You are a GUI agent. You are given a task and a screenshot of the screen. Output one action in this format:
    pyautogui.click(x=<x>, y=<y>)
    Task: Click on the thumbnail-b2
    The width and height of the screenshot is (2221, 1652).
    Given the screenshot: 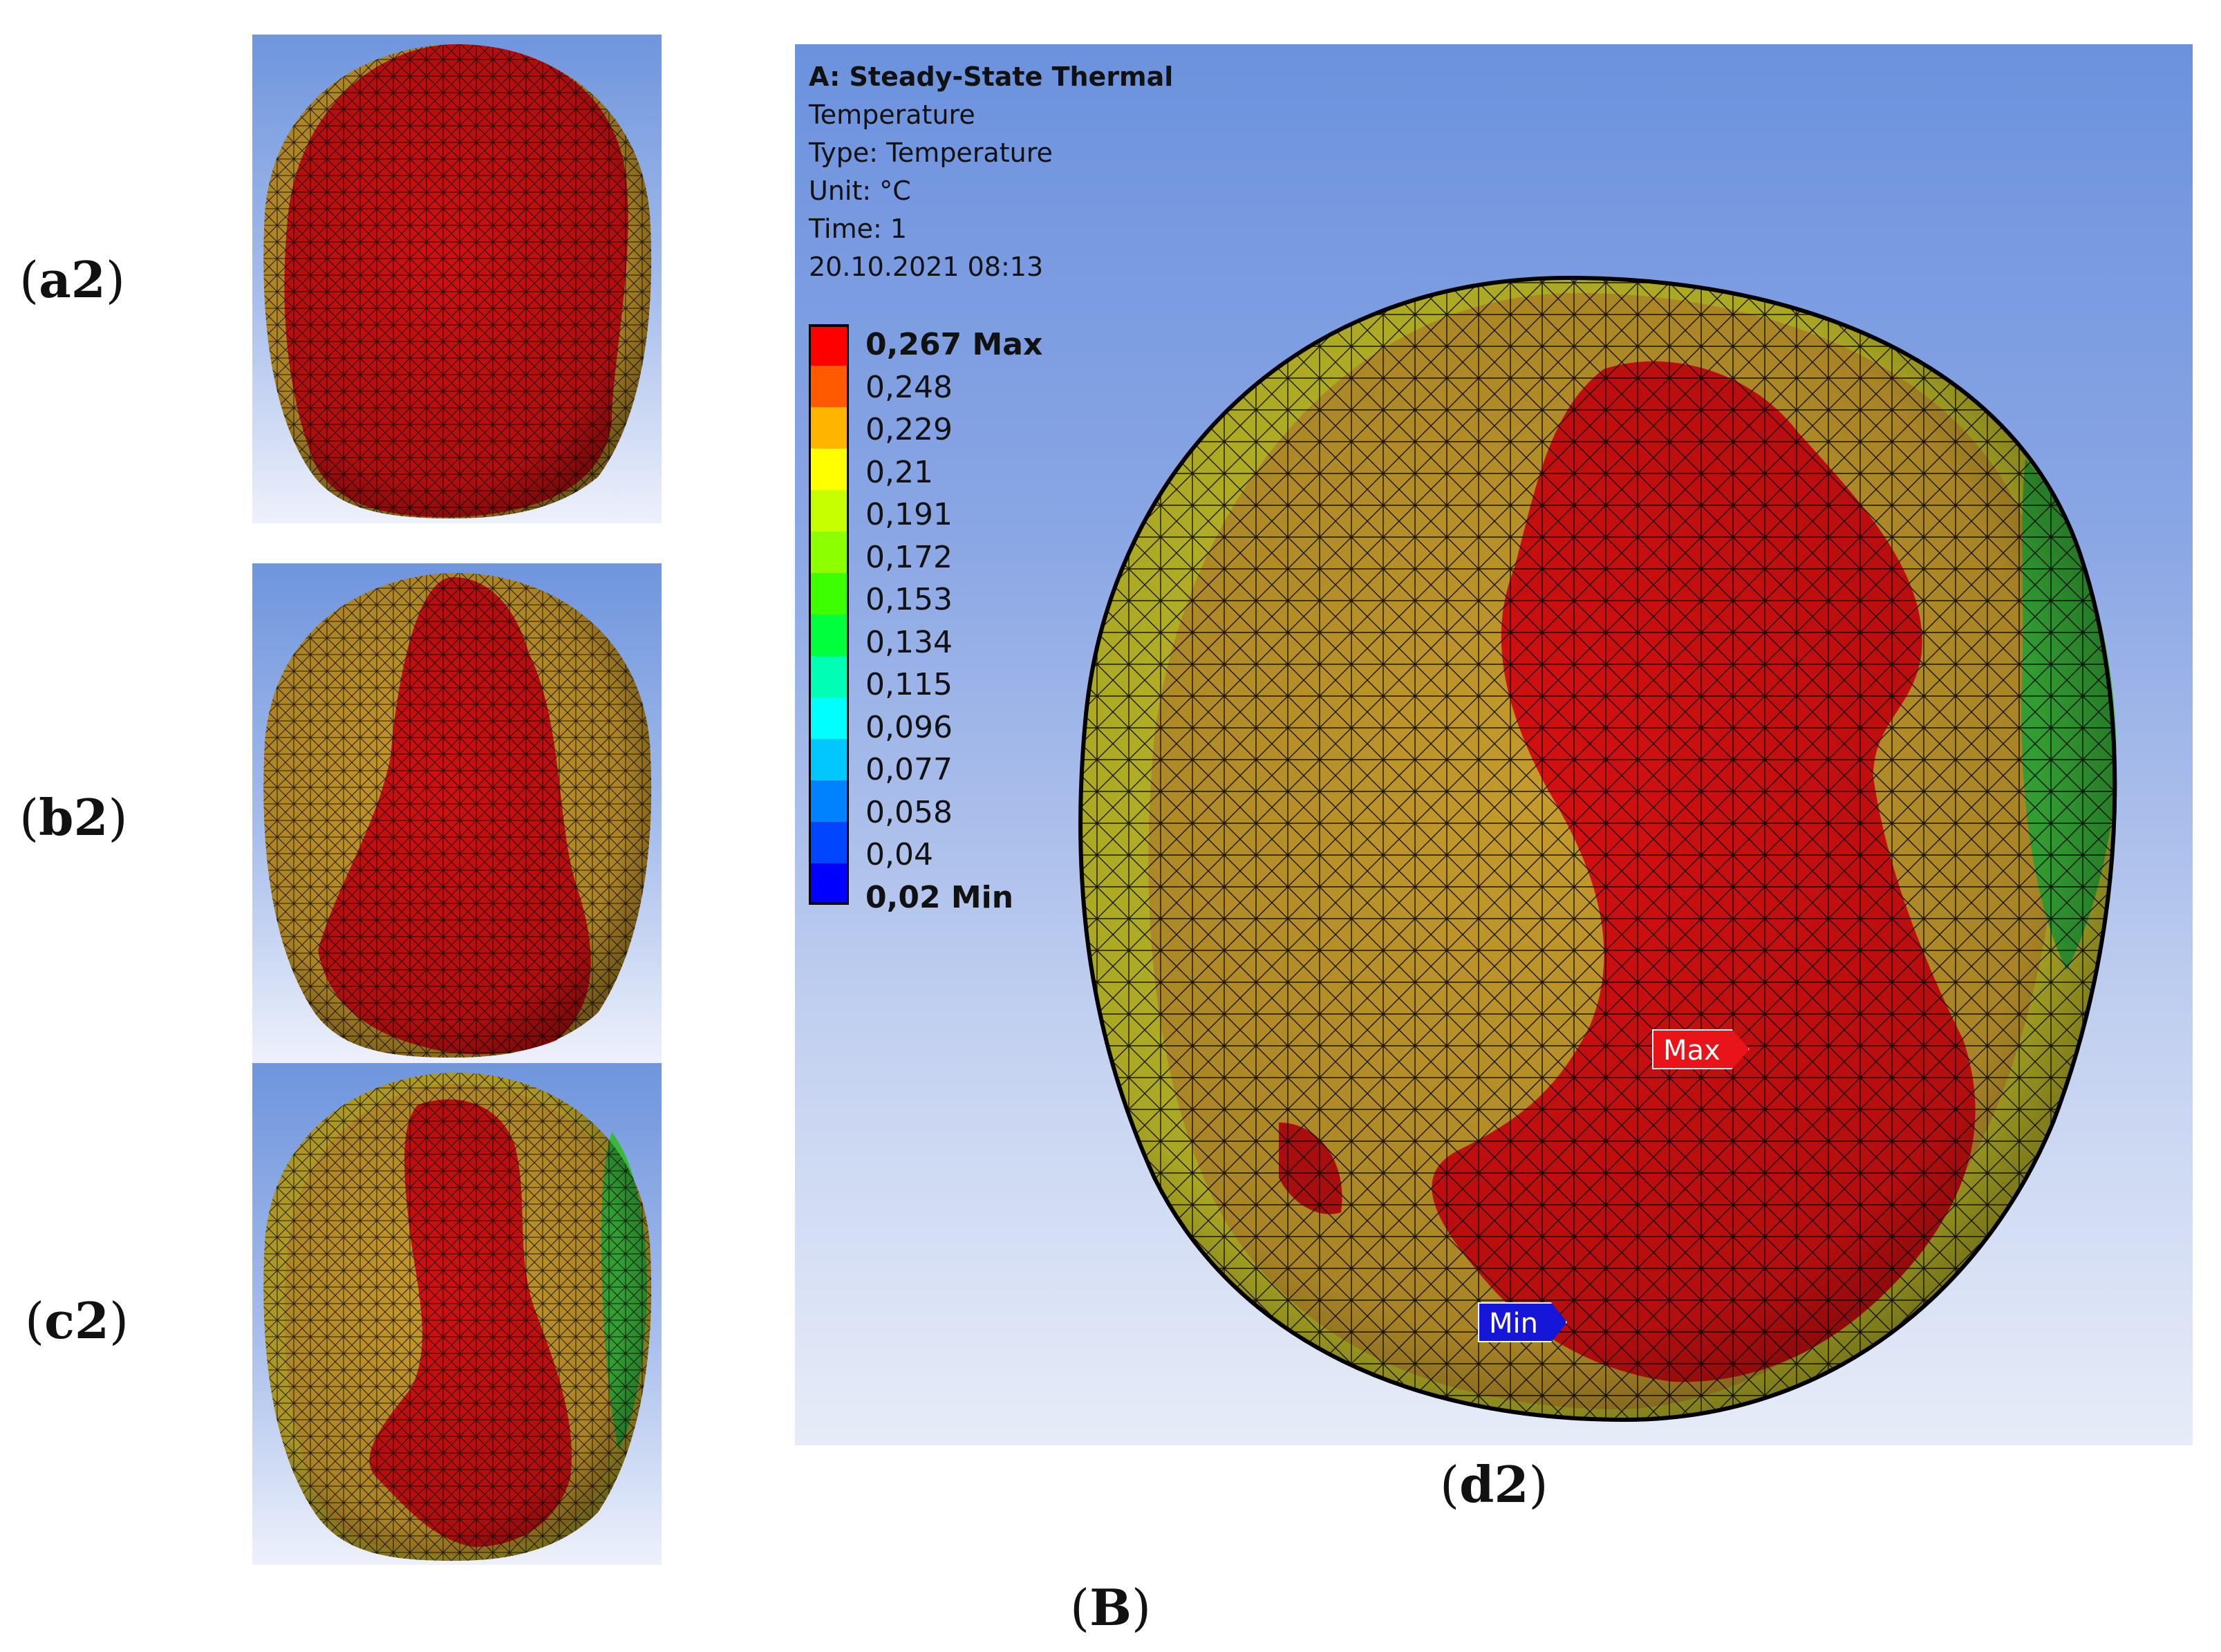 What is the action you would take?
    pyautogui.click(x=457, y=813)
    